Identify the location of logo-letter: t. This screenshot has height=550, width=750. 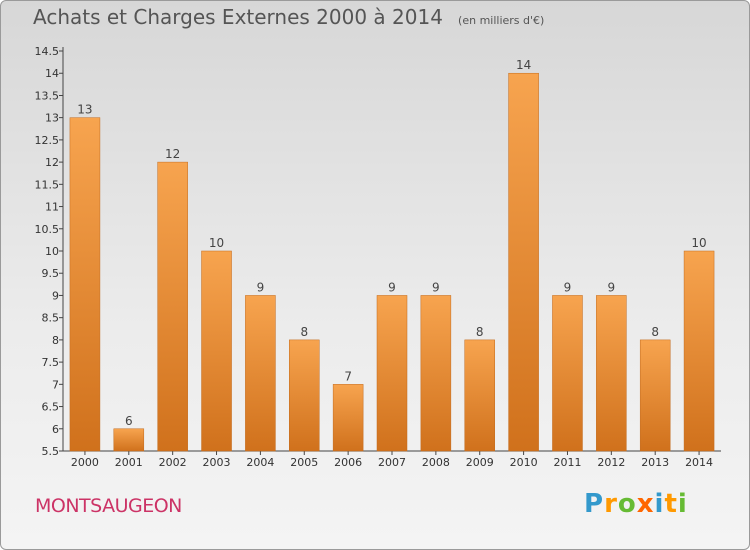
(671, 504).